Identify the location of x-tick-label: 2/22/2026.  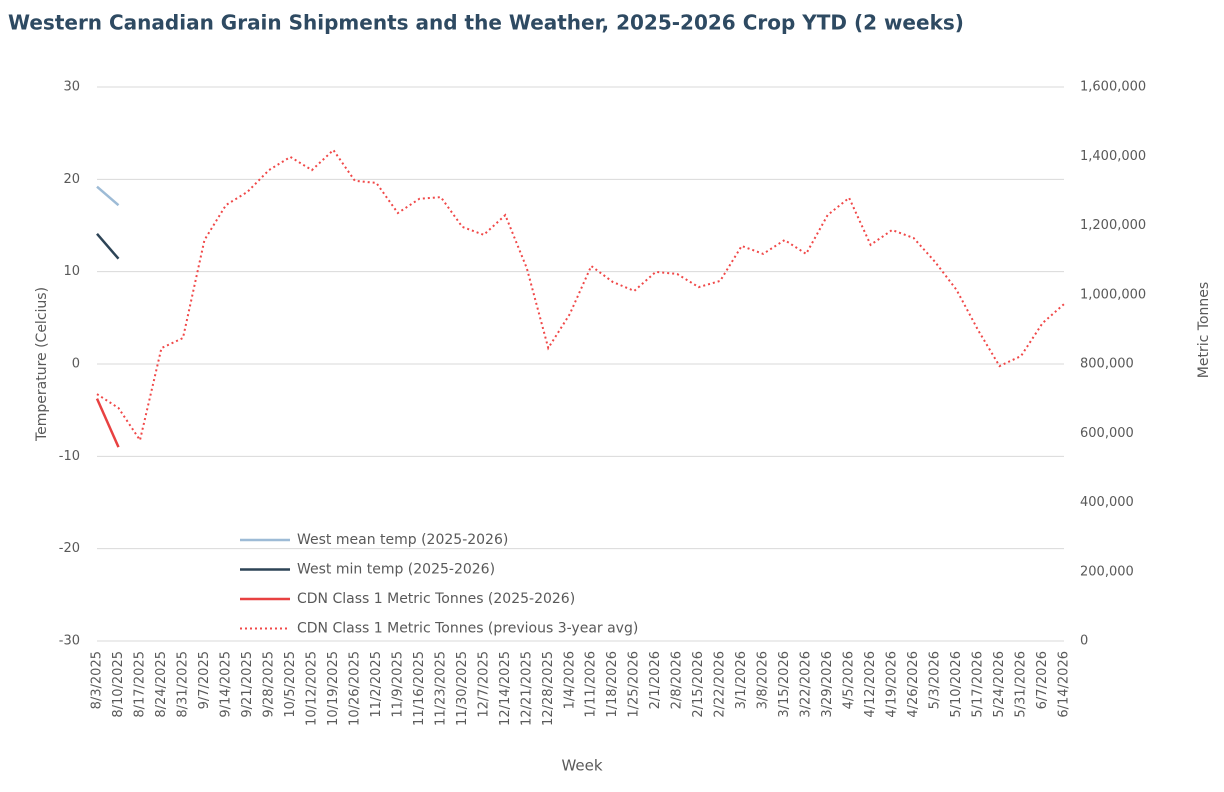
(720, 684).